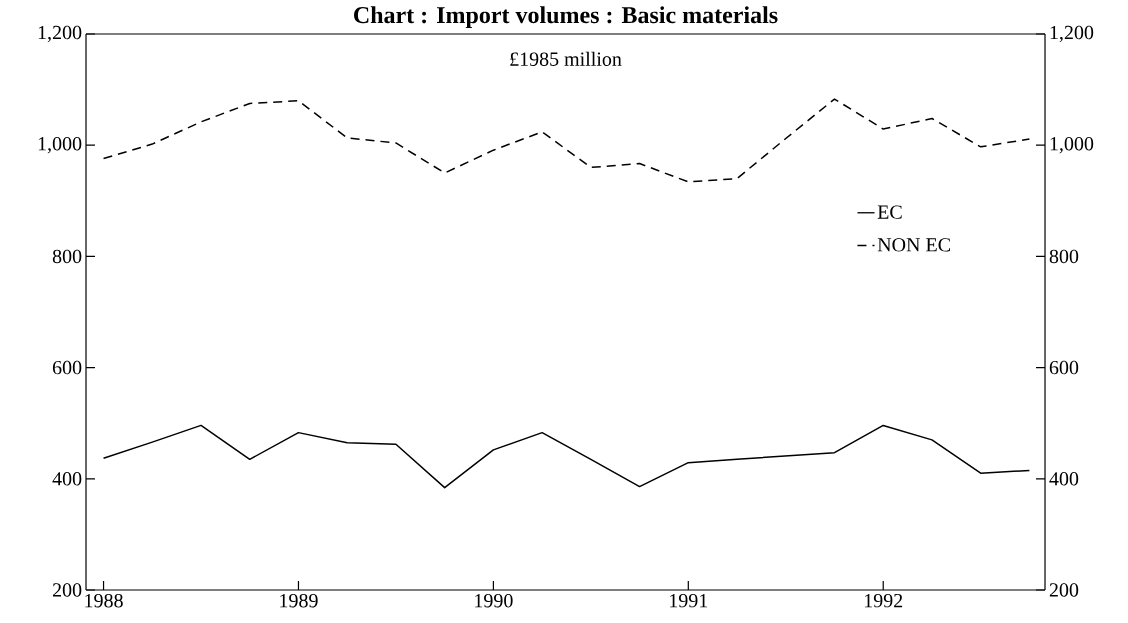 The height and width of the screenshot is (623, 1128). What do you see at coordinates (67, 479) in the screenshot?
I see `y-tick-label: 400` at bounding box center [67, 479].